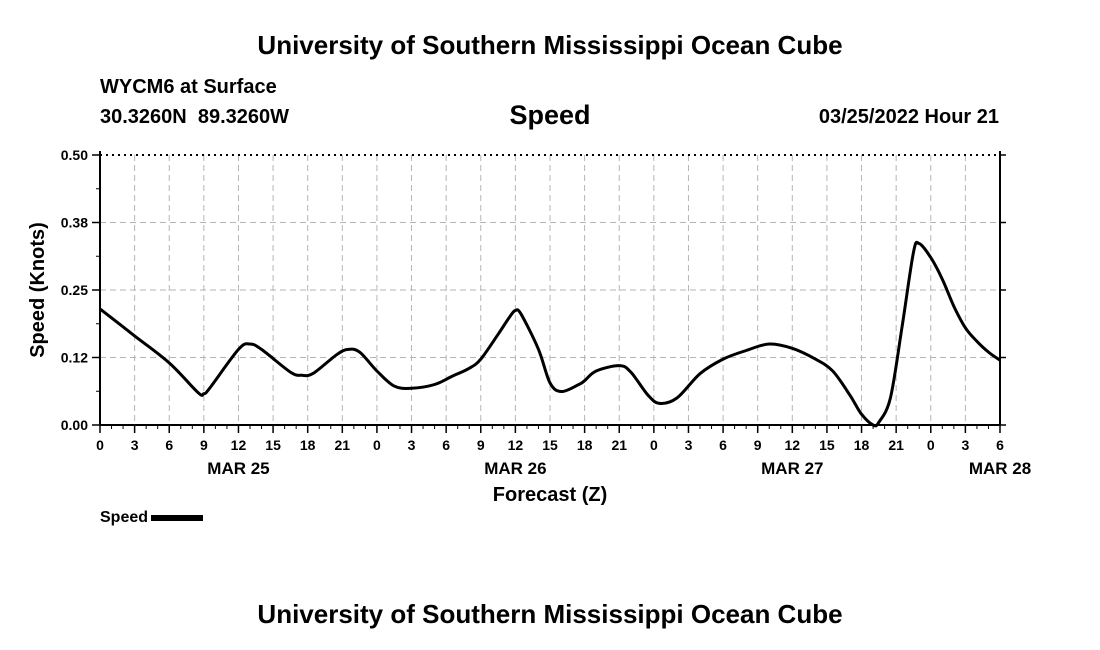 The height and width of the screenshot is (650, 1100). What do you see at coordinates (908, 117) in the screenshot?
I see `datetime-label: 03/25/2022 Hour 21` at bounding box center [908, 117].